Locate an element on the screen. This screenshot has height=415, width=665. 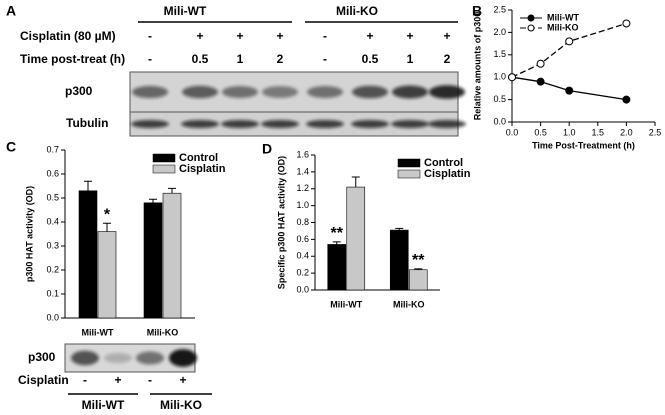
band-label: Tubulin is located at coordinates (87, 123).